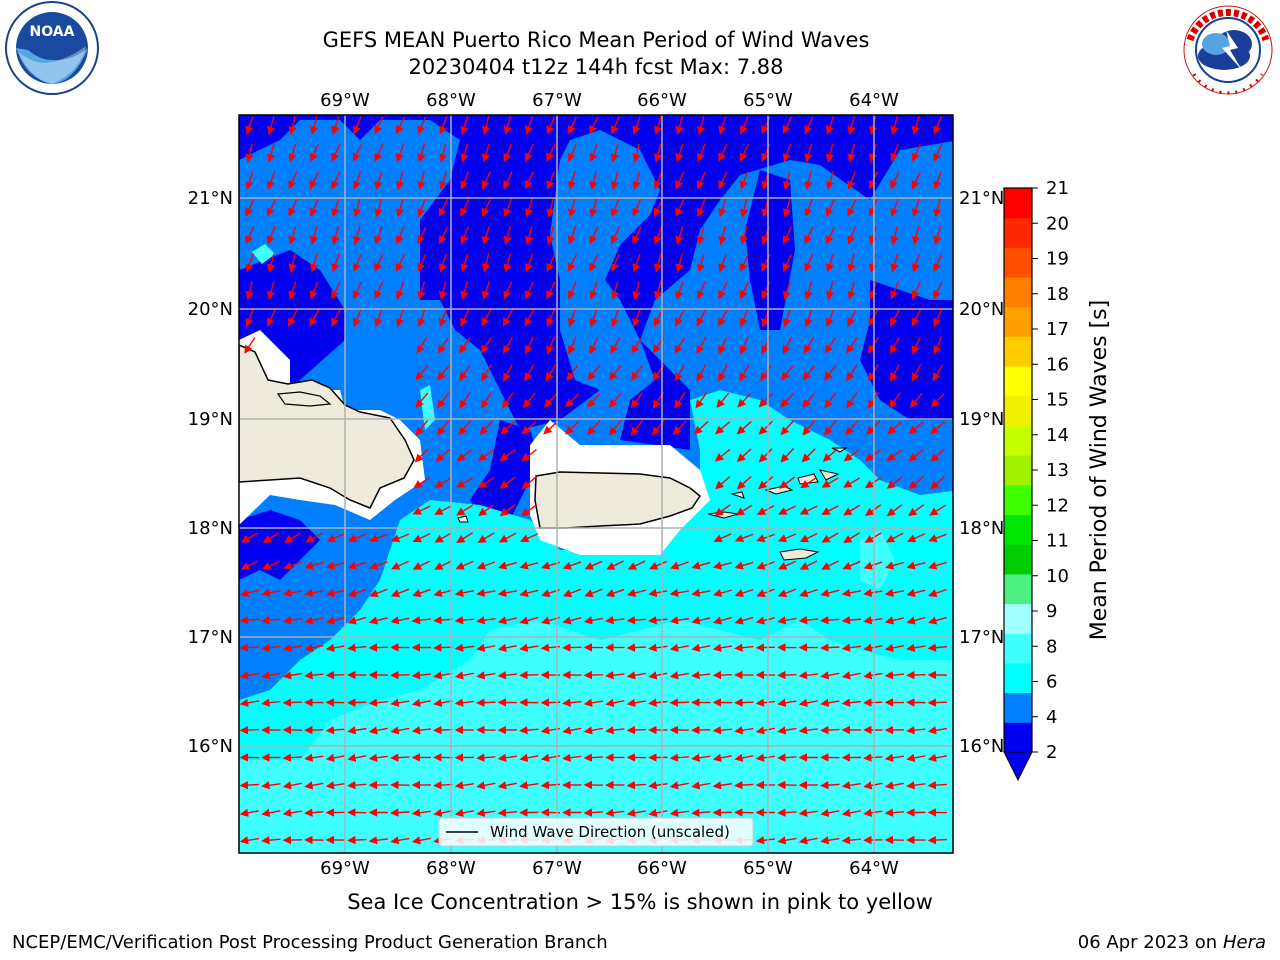 This screenshot has height=960, width=1280. What do you see at coordinates (981, 528) in the screenshot?
I see `lat-label-right: 18°N` at bounding box center [981, 528].